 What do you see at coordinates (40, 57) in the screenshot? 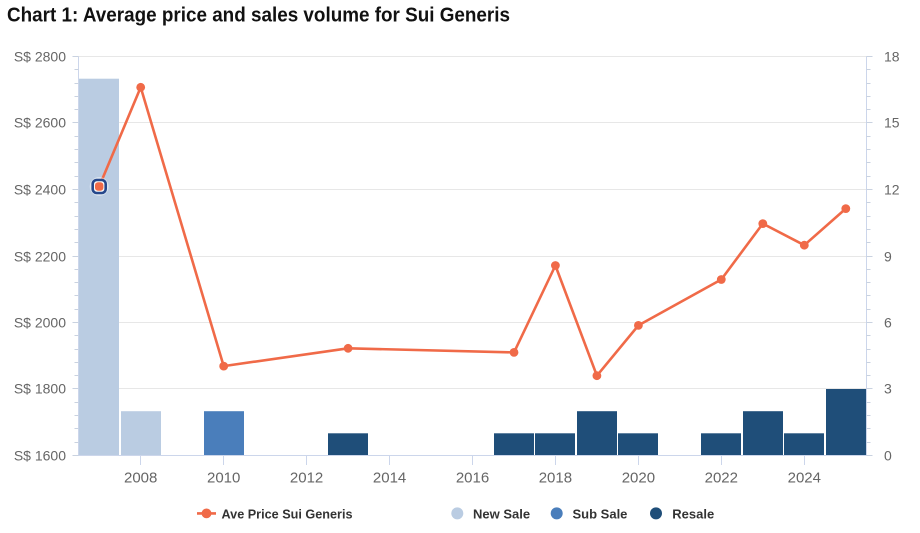
I see `svg-text: S$ 2800` at bounding box center [40, 57].